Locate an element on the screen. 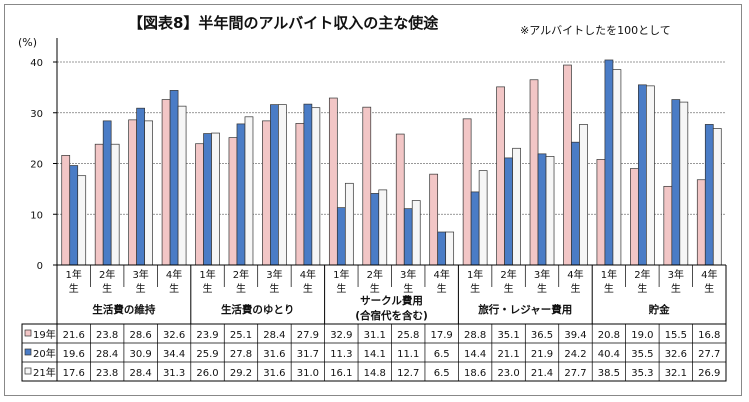 The width and height of the screenshot is (749, 402). table-cell: 25.9 is located at coordinates (207, 354).